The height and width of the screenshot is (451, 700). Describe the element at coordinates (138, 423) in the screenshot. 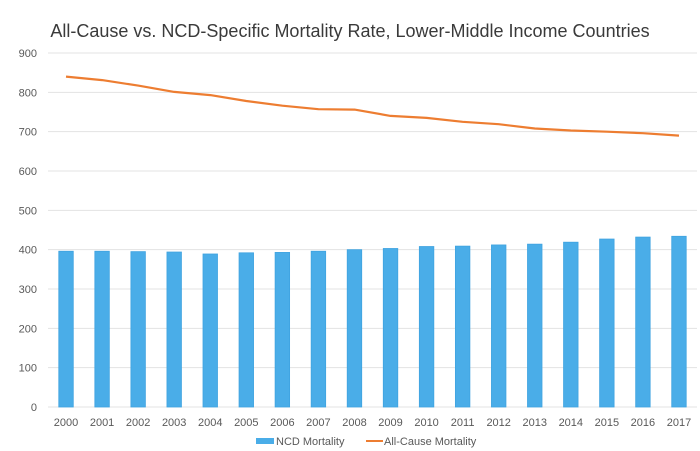

I see `x-tick-label: 2002` at that location.